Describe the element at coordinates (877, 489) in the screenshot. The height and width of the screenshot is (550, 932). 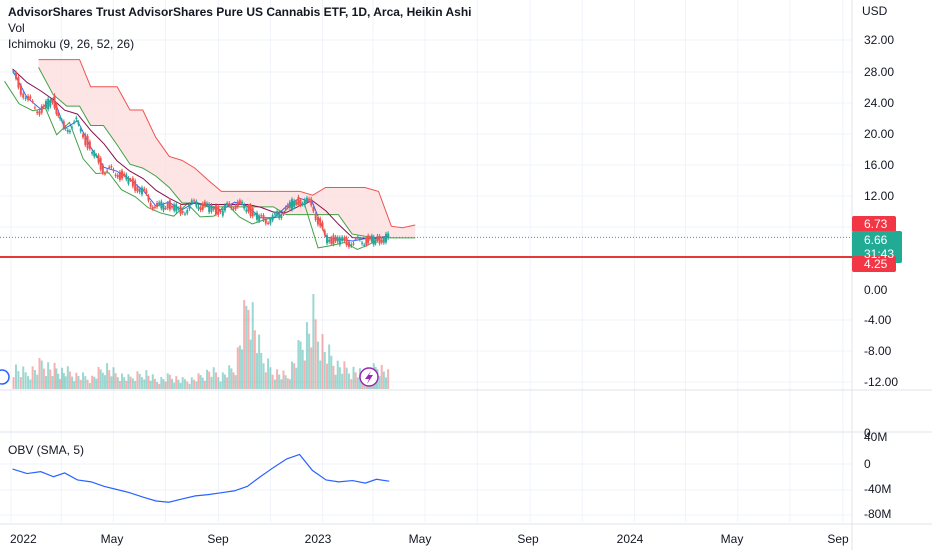
I see `obv-tick-label: -40M` at that location.